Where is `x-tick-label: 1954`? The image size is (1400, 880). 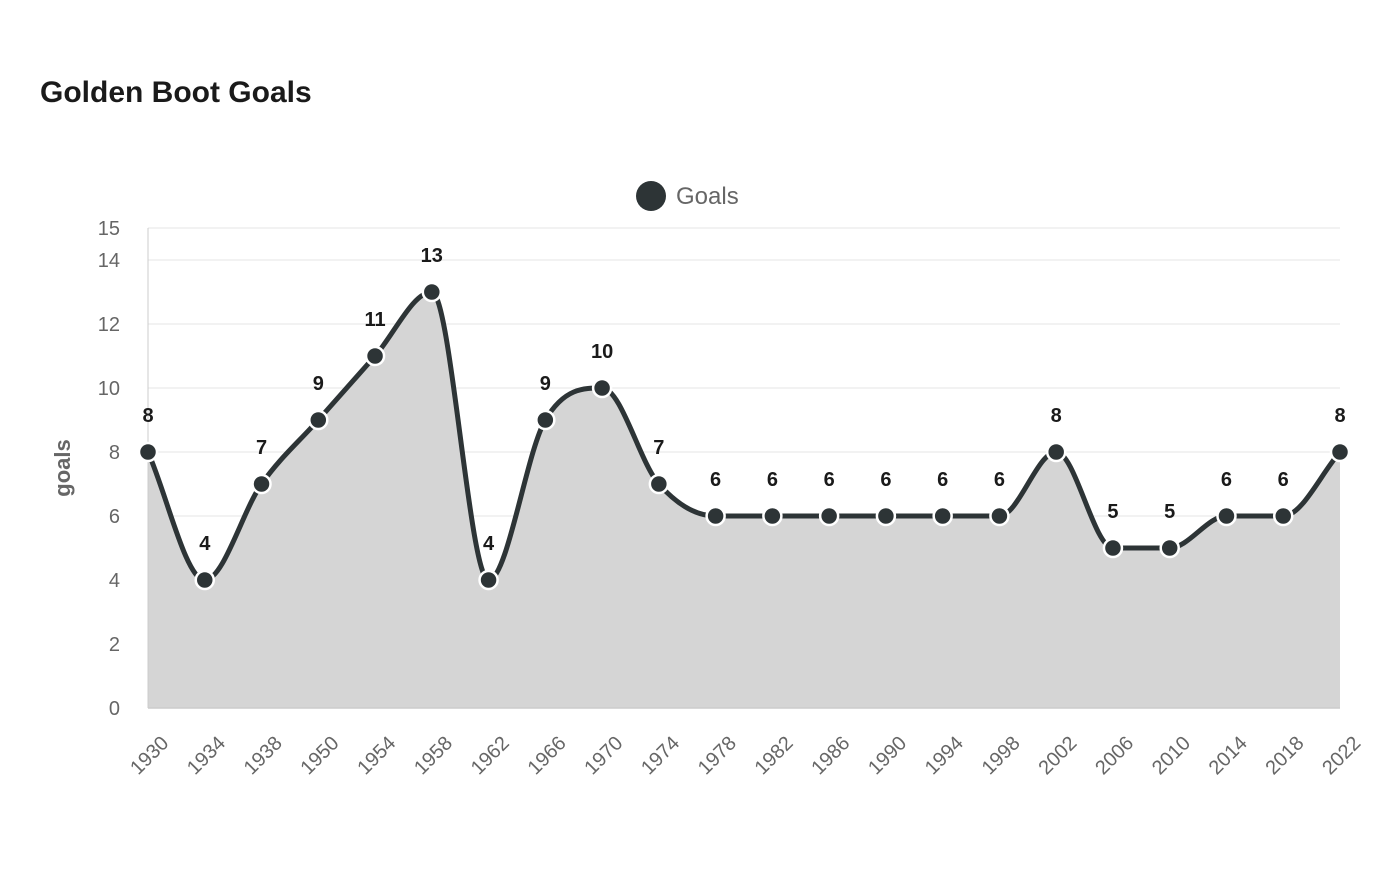 x-tick-label: 1954 is located at coordinates (376, 755).